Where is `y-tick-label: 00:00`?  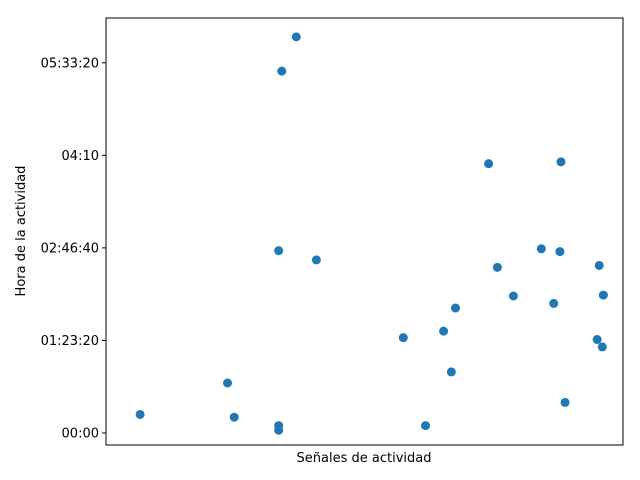 y-tick-label: 00:00 is located at coordinates (80, 433).